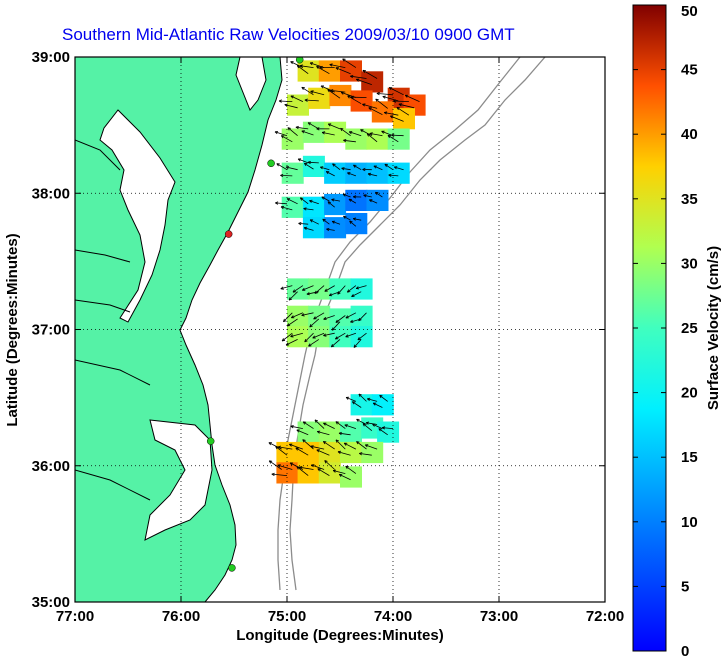 This screenshot has width=724, height=659. What do you see at coordinates (287, 616) in the screenshot?
I see `x-tick-label: 75:00` at bounding box center [287, 616].